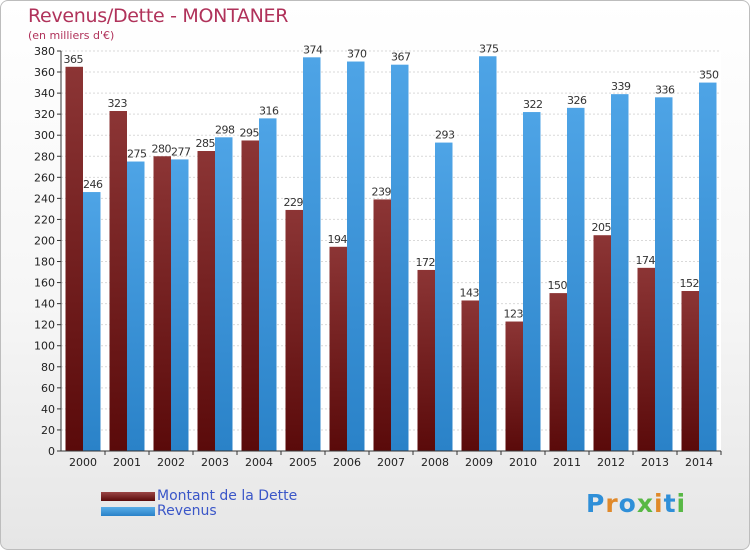 Image resolution: width=750 pixels, height=550 pixels. I want to click on y-tick-label: 100, so click(44, 346).